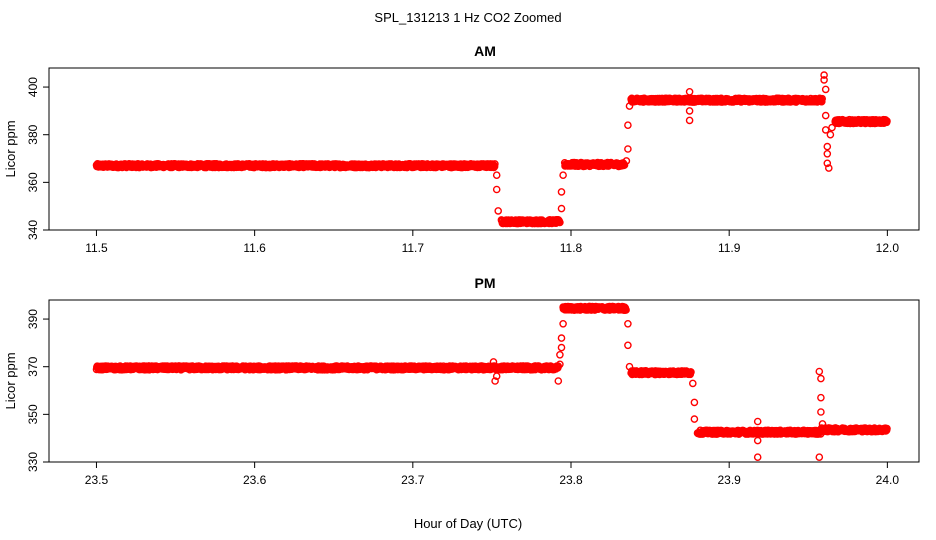 The image size is (936, 540). What do you see at coordinates (729, 248) in the screenshot?
I see `am-x-tick-label: 11.9` at bounding box center [729, 248].